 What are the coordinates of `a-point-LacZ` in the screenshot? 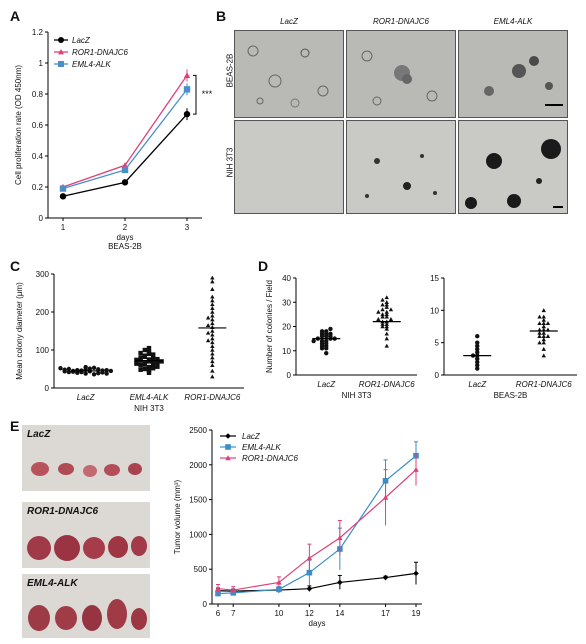 It's located at (125, 182).